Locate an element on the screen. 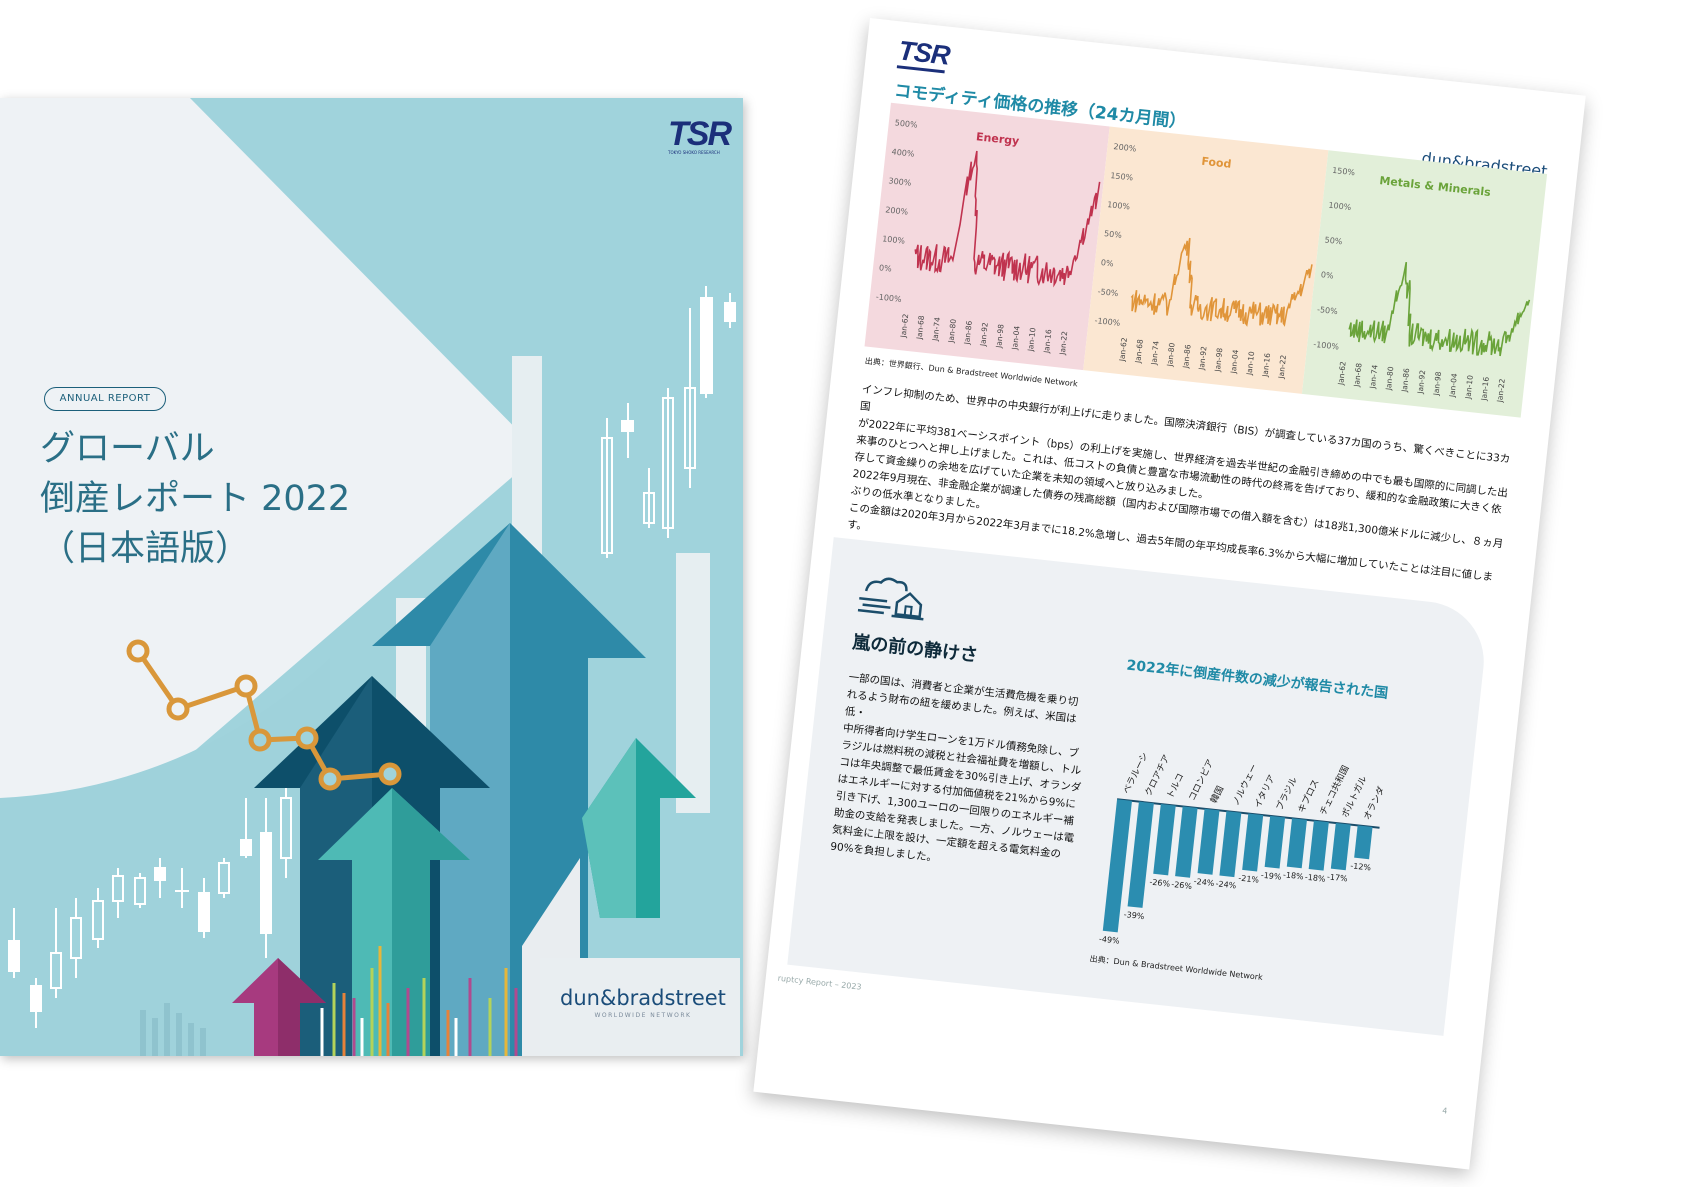 The width and height of the screenshot is (1693, 1187). dnb-logo: dun&bradstreet WORLDWIDE NETWORK is located at coordinates (643, 1002).